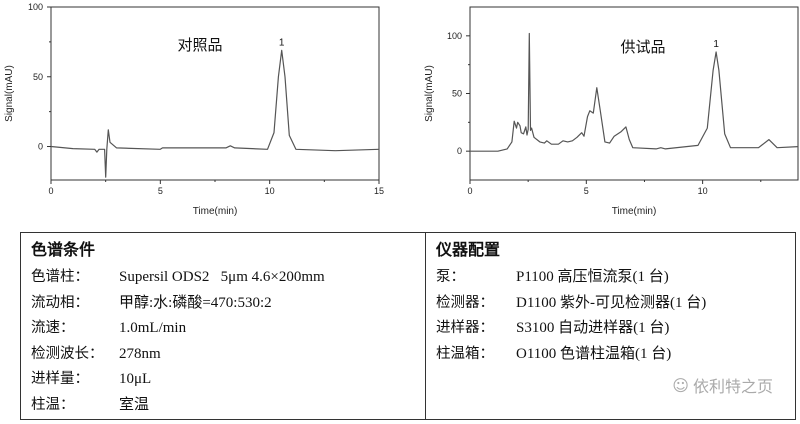 This screenshot has width=800, height=424. I want to click on row-label: 检测波长：, so click(67, 353).